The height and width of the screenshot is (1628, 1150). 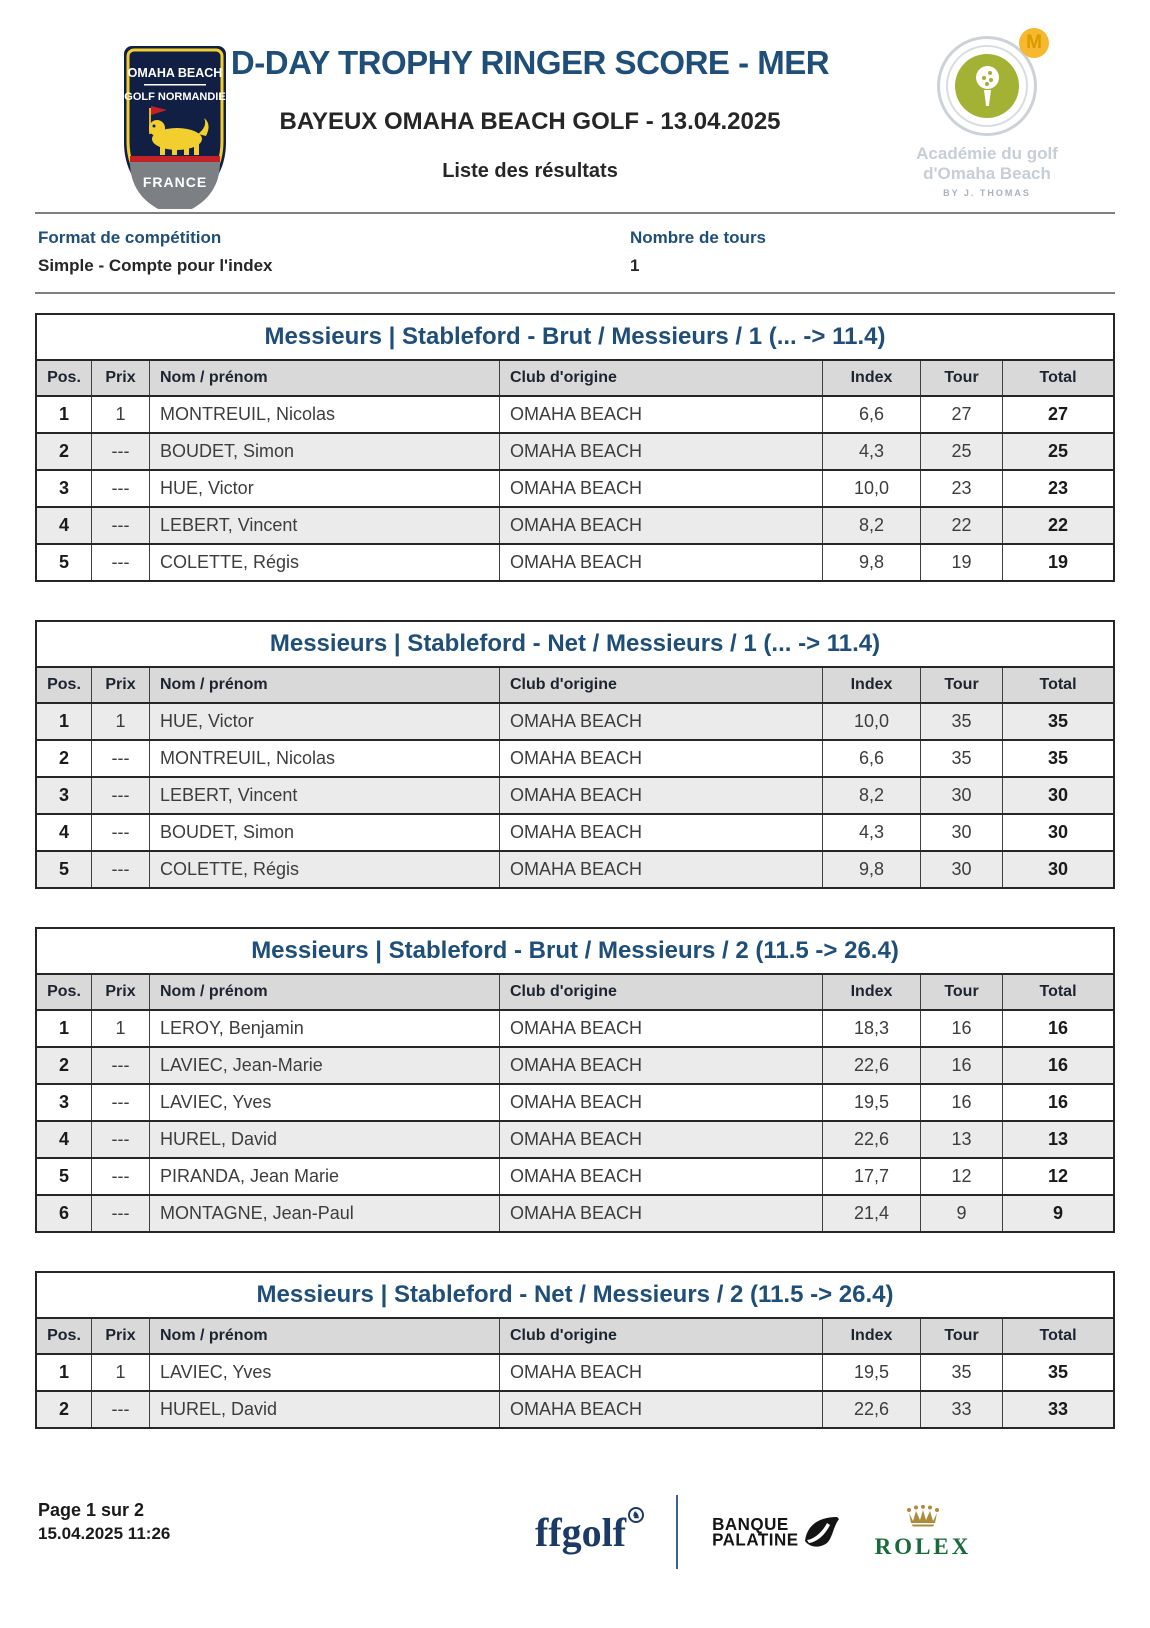 I want to click on name-cell: PIRANDA, Jean Marie, so click(x=325, y=1176).